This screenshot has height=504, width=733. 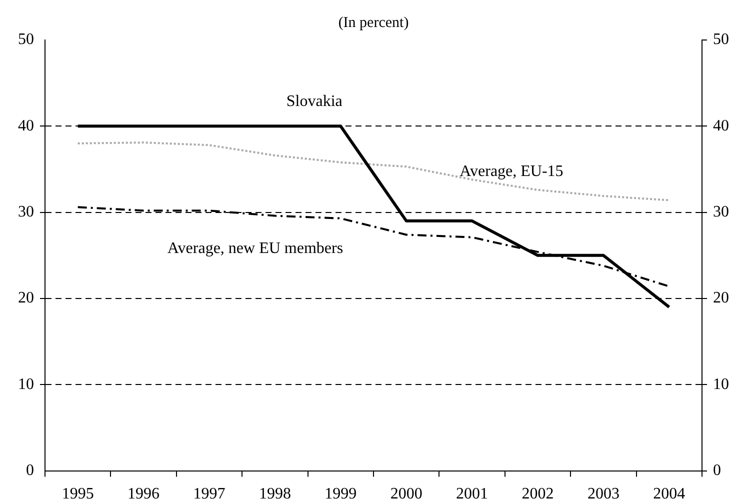 What do you see at coordinates (472, 494) in the screenshot?
I see `x-tick-label: 2001` at bounding box center [472, 494].